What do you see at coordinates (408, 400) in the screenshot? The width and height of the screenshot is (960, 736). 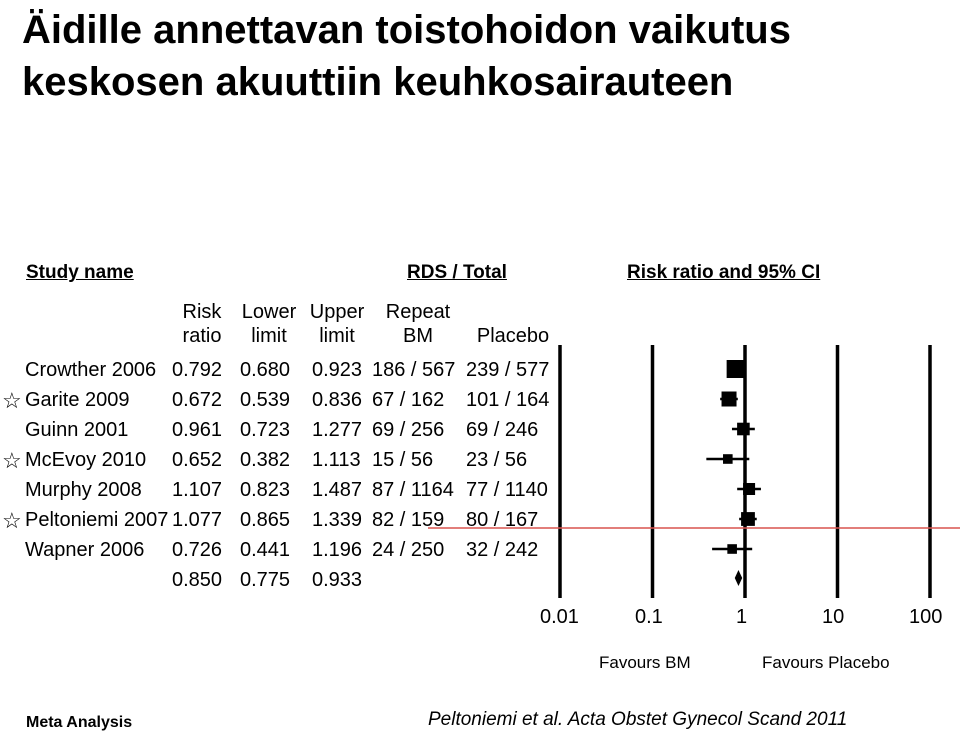 I see `repeat-bm-value: 67 / 162` at bounding box center [408, 400].